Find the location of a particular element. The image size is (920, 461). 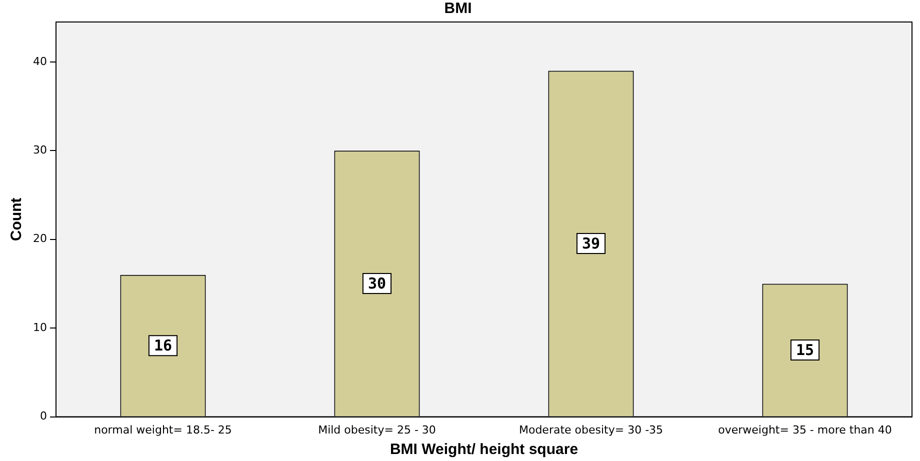

x-axis-title: BMI Weight/ height square is located at coordinates (484, 449).